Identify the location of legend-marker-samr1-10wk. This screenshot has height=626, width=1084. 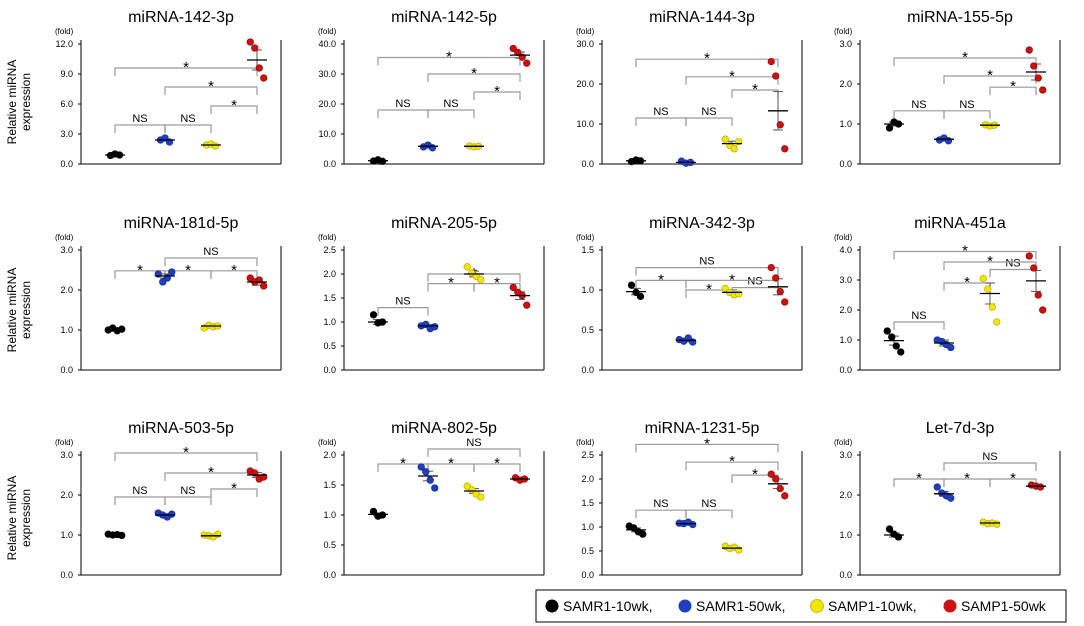
(552, 606).